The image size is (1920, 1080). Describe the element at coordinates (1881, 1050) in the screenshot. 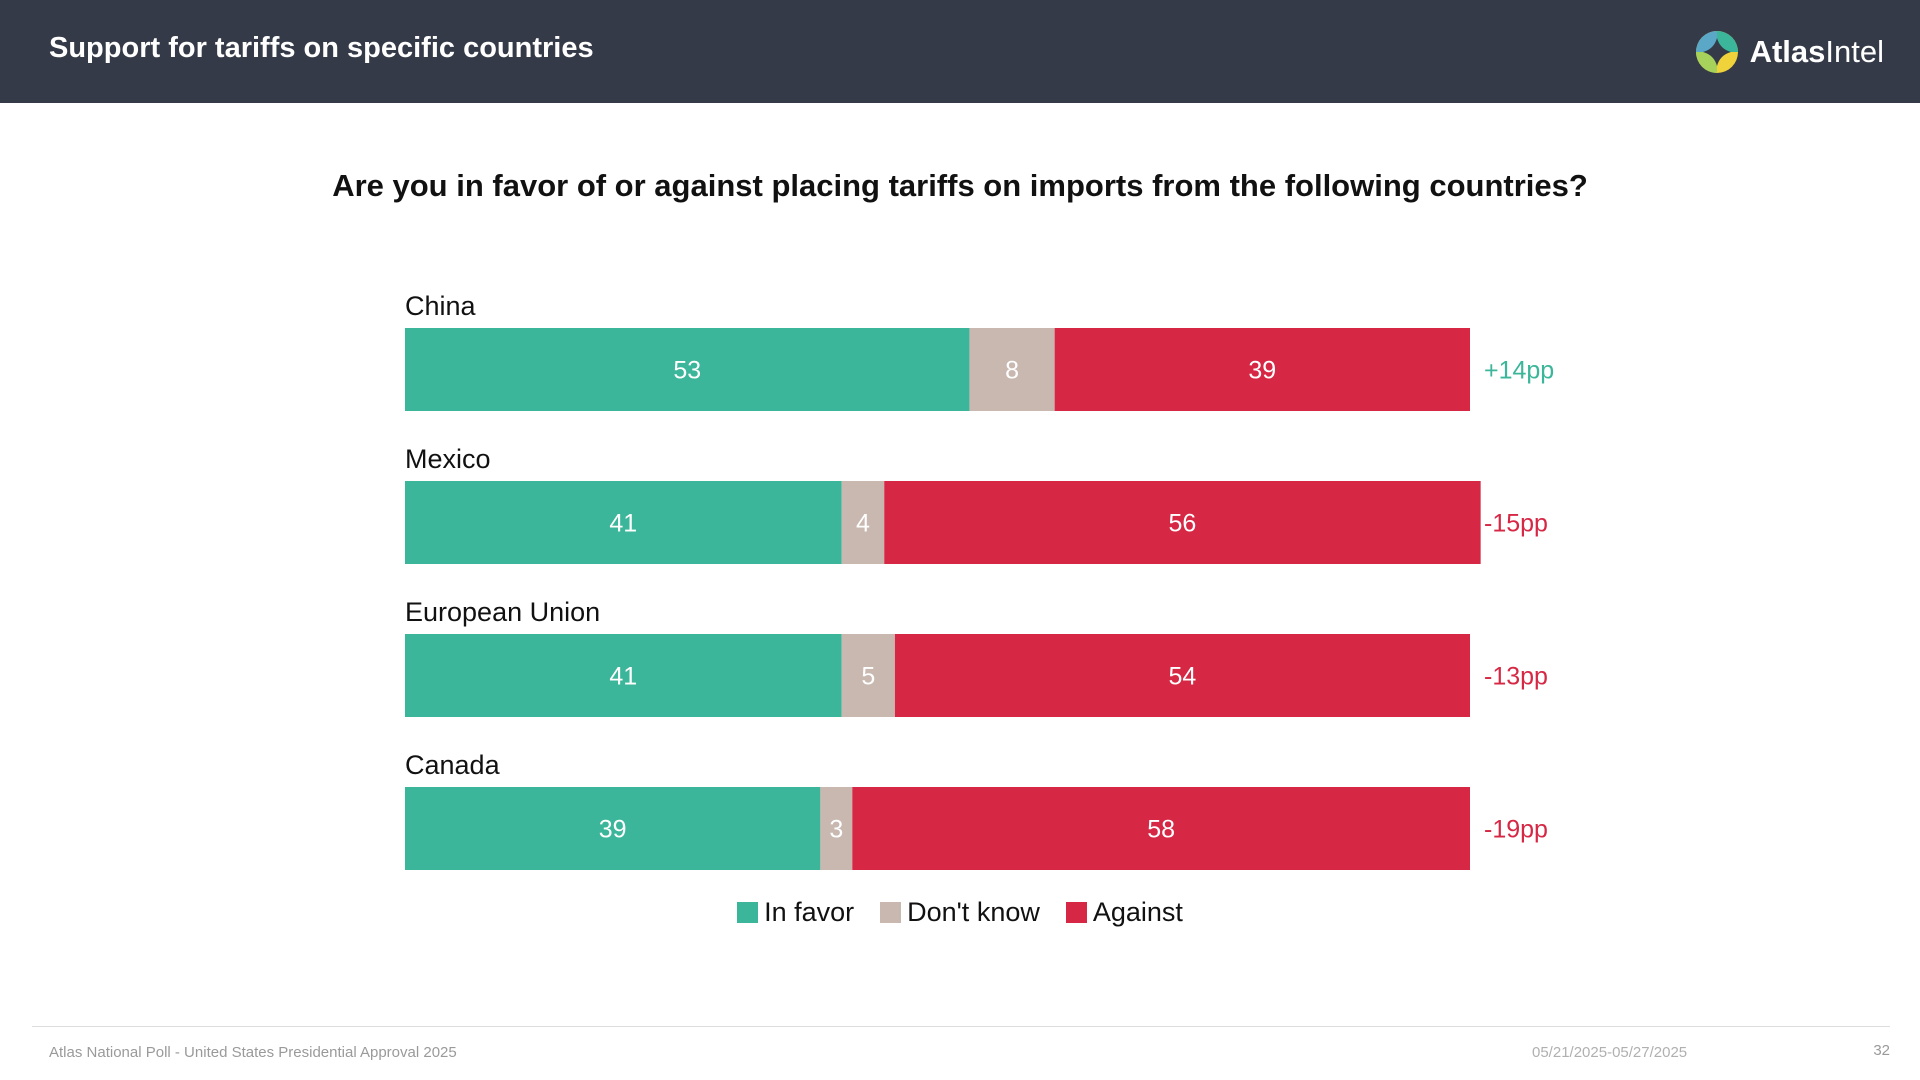

I see `page-number: 32` at that location.